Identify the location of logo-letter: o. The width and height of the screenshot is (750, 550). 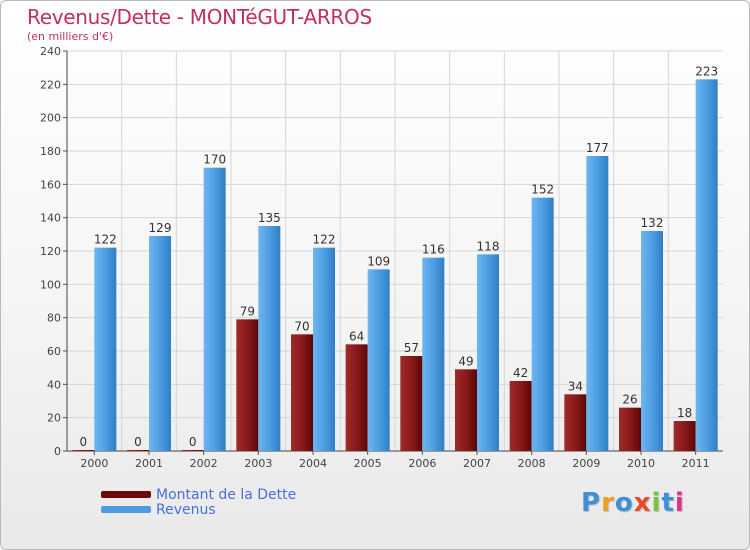
(624, 503).